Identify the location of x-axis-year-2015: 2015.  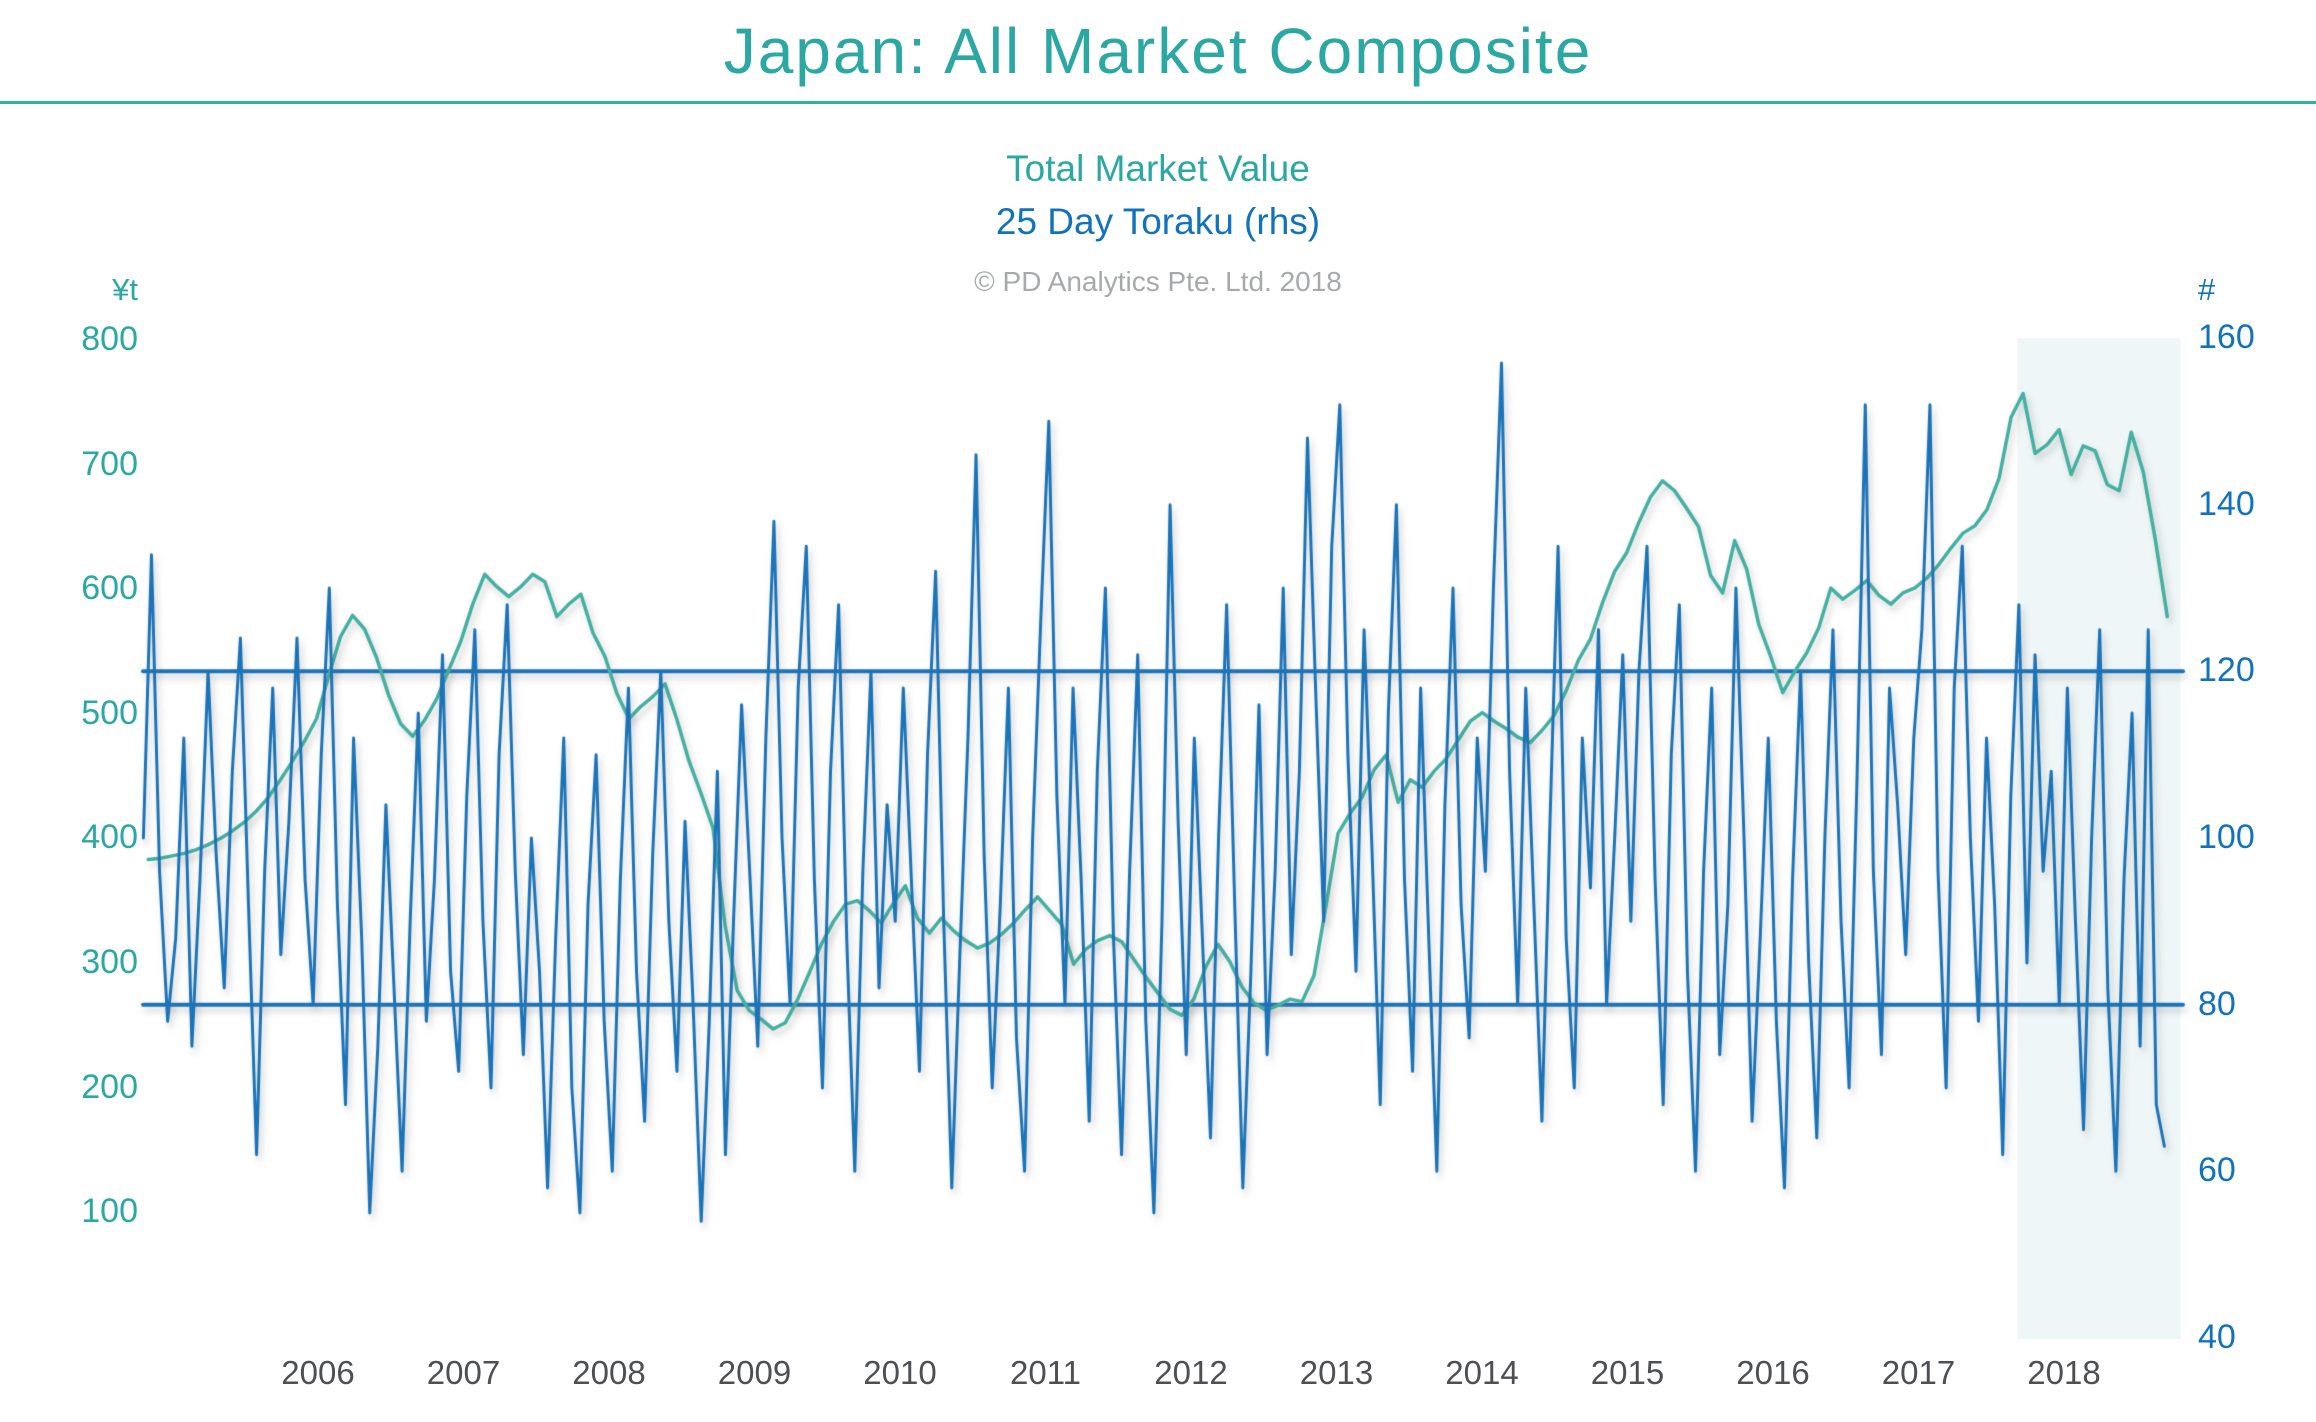
(1627, 1372).